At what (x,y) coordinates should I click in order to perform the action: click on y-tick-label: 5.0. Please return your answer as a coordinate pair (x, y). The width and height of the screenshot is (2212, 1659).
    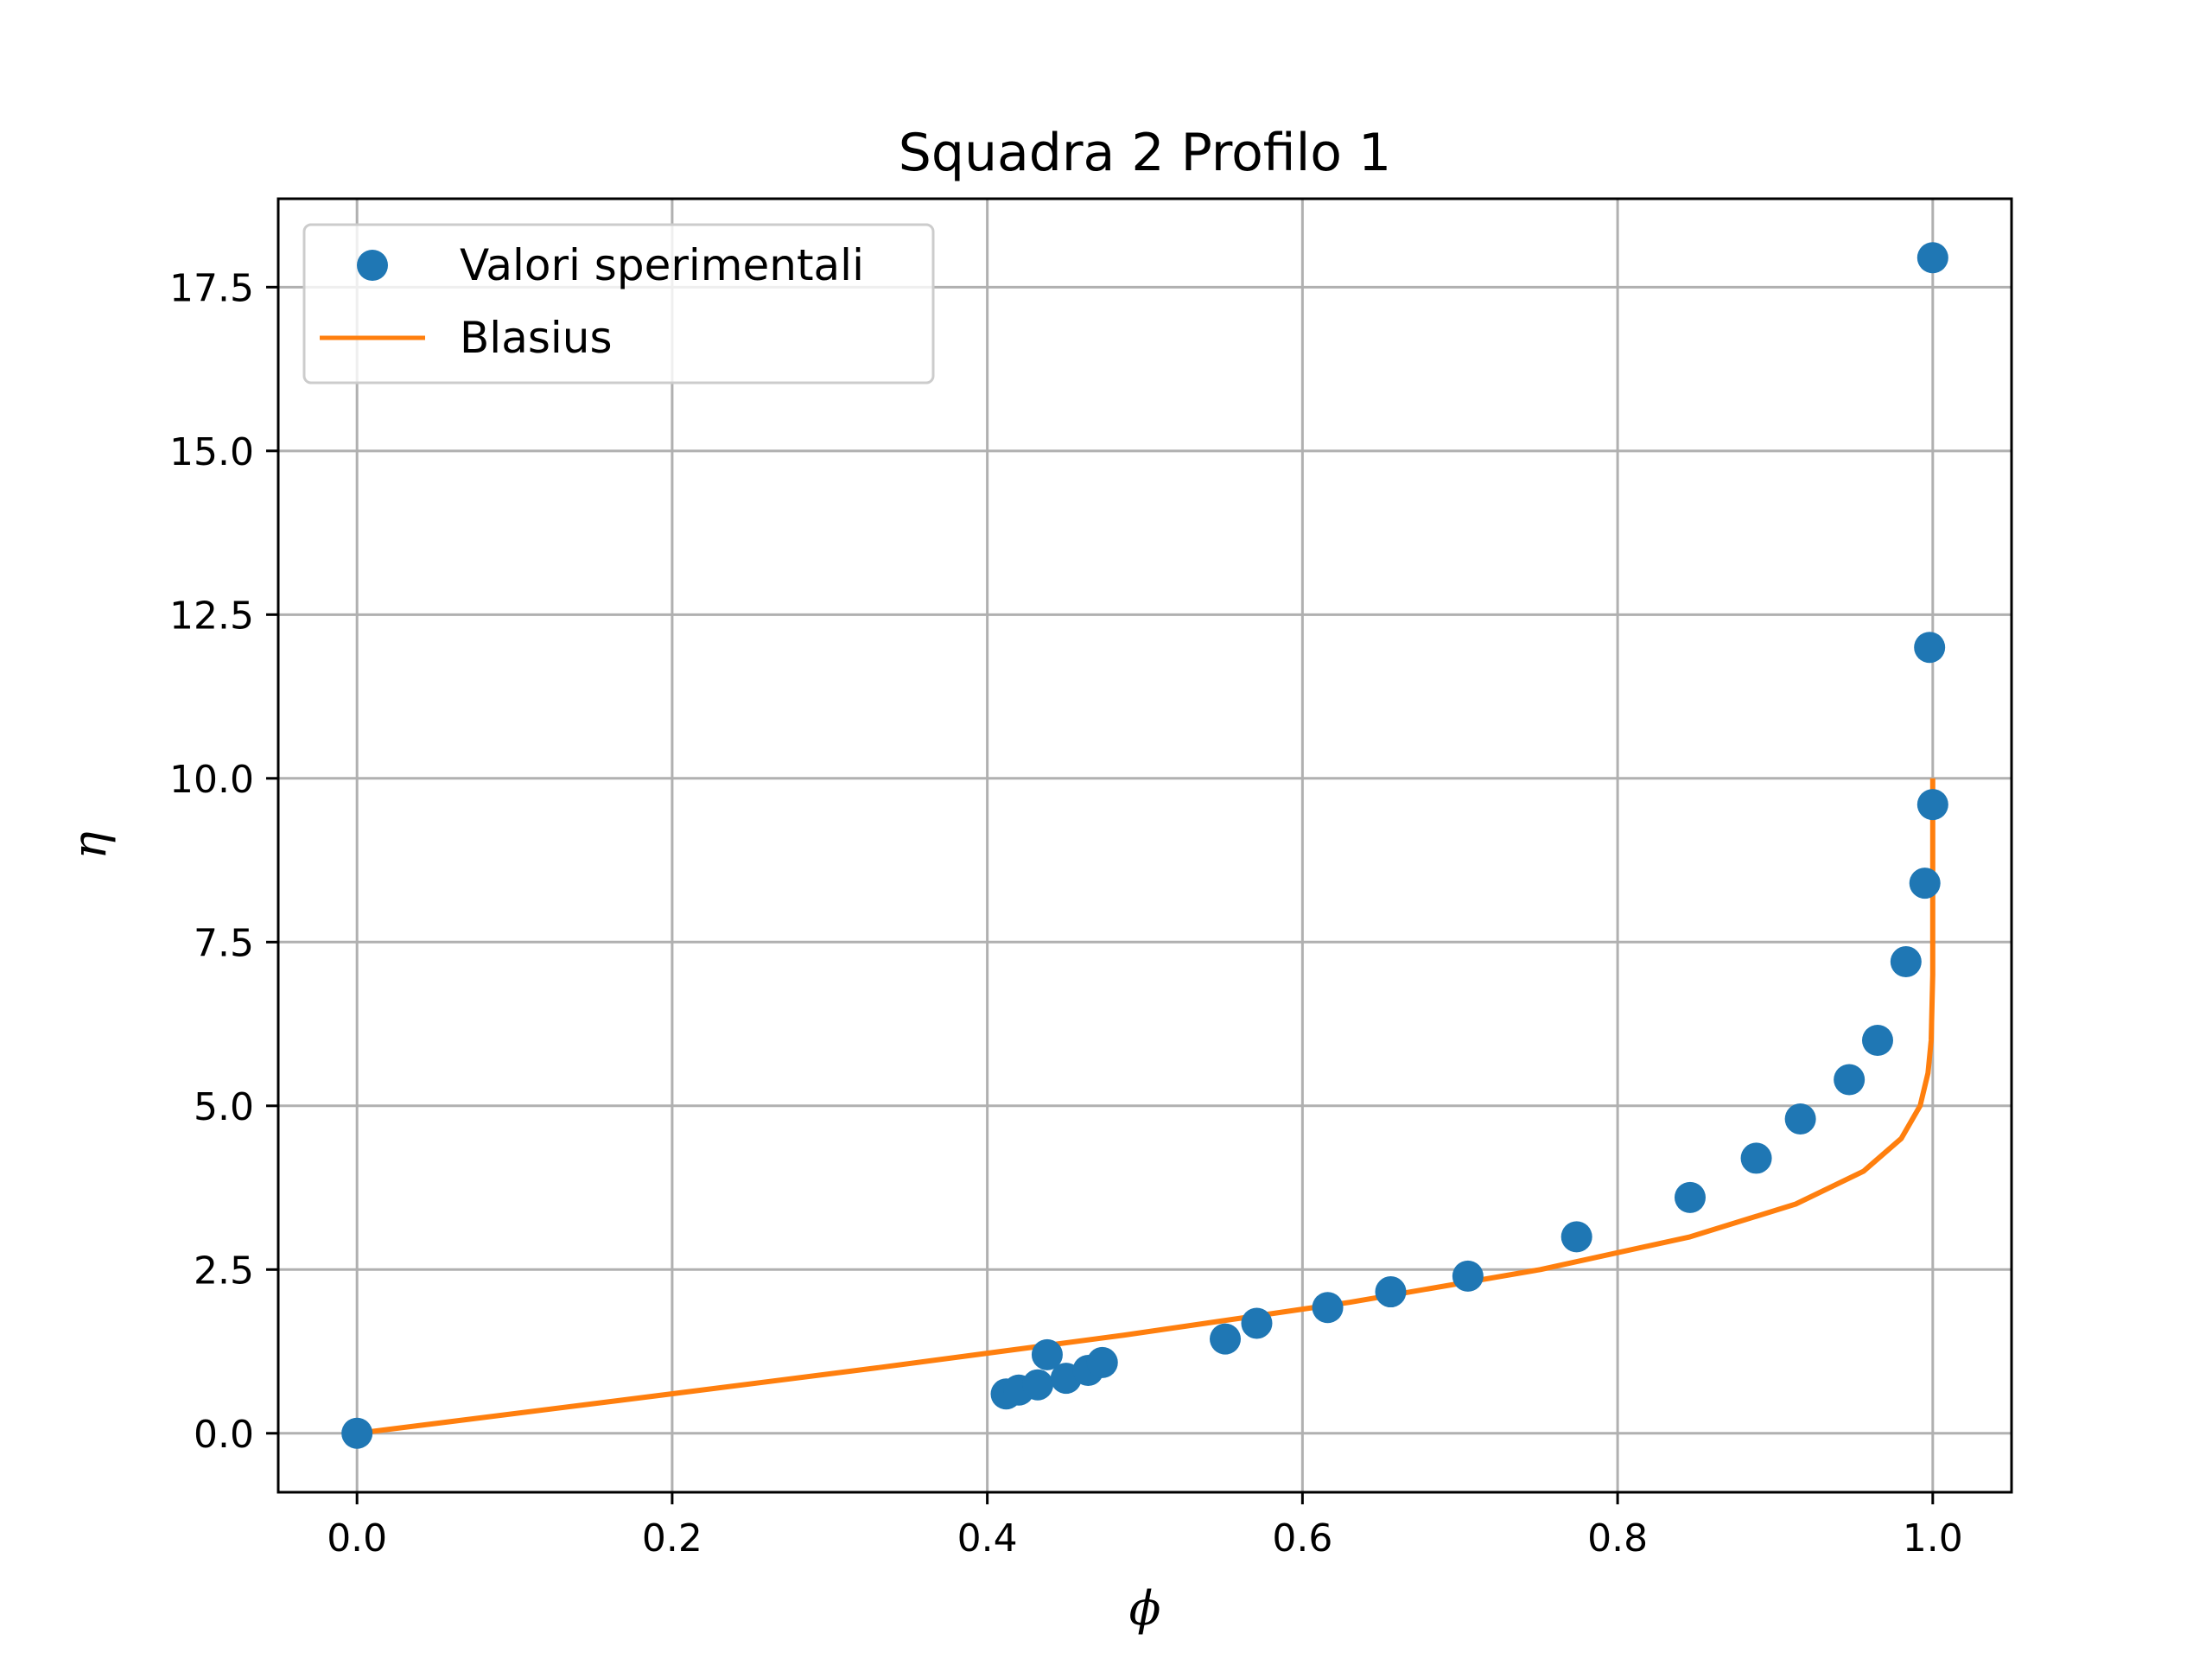
    Looking at the image, I should click on (224, 1107).